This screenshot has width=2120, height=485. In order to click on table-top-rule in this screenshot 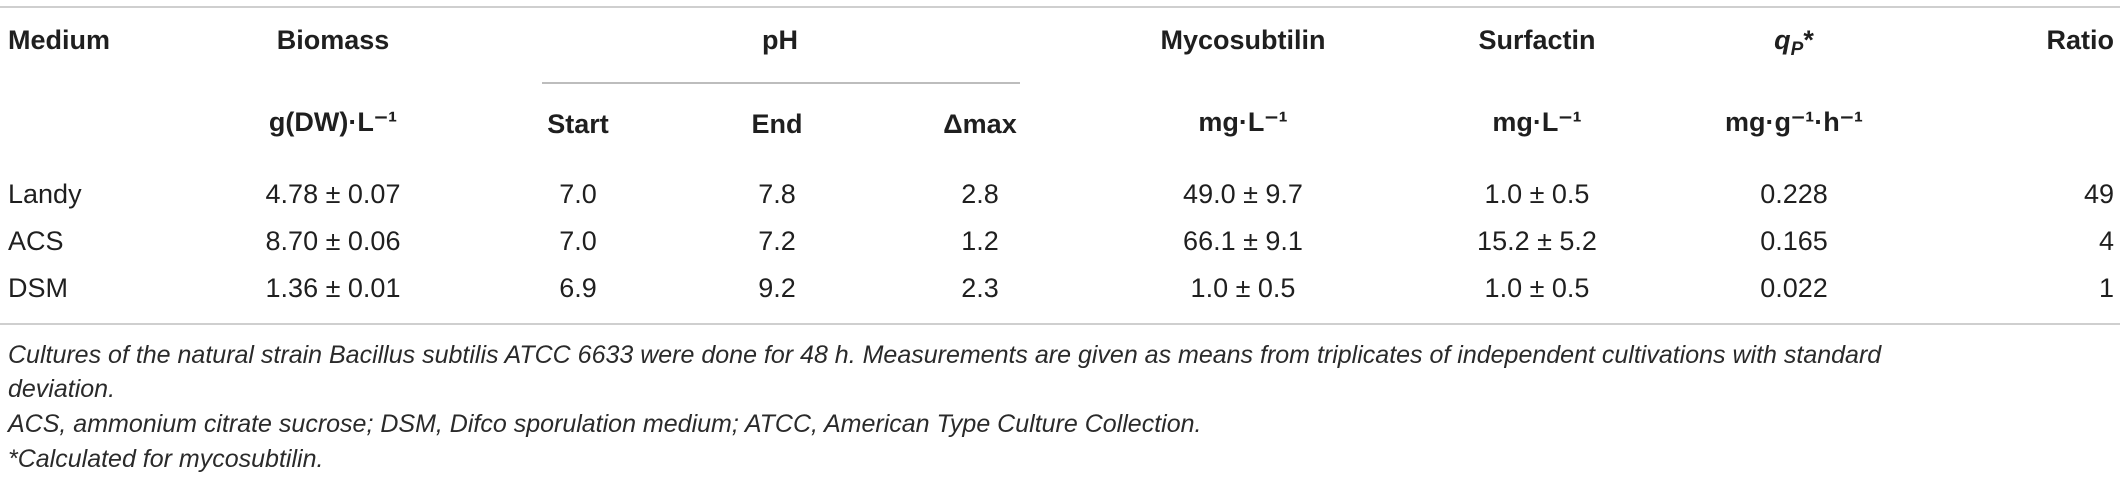, I will do `click(1060, 7)`.